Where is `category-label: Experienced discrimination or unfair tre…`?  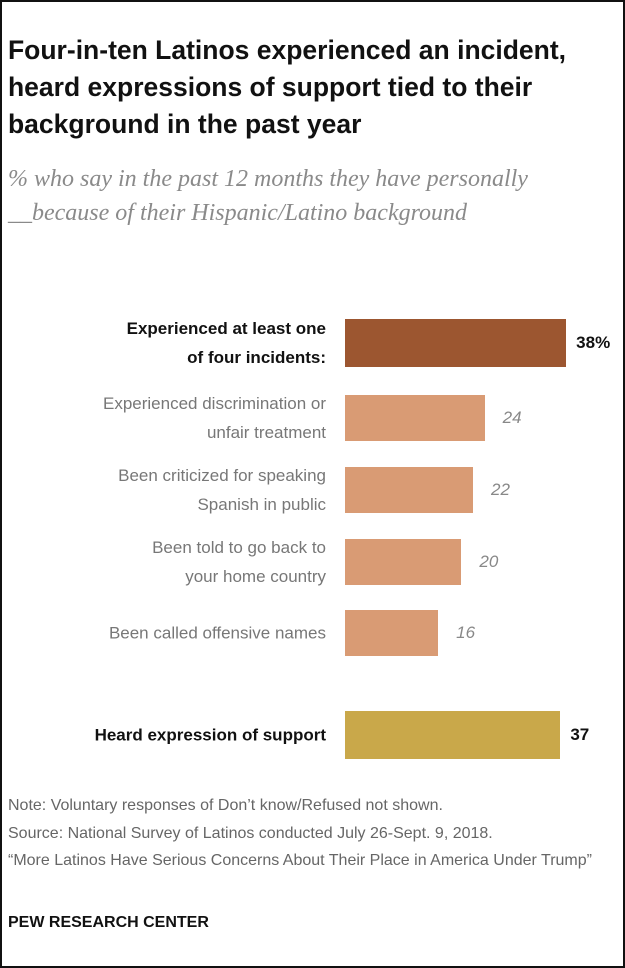
category-label: Experienced discrimination or unfair tre… is located at coordinates (214, 418).